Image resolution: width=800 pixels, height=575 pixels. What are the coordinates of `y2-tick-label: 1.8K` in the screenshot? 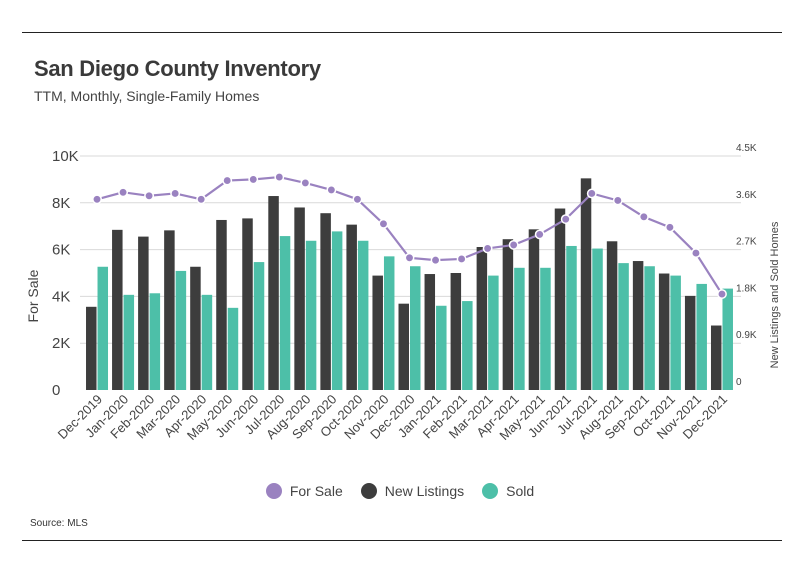 It's located at (746, 288).